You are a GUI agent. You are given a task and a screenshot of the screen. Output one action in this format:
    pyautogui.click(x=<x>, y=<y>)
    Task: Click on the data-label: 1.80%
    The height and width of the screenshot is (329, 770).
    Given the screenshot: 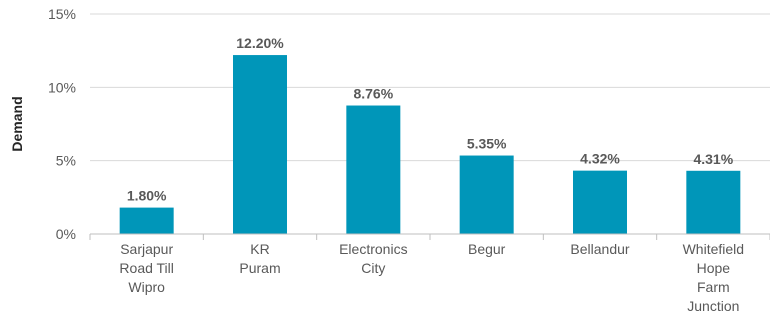 What is the action you would take?
    pyautogui.click(x=147, y=196)
    